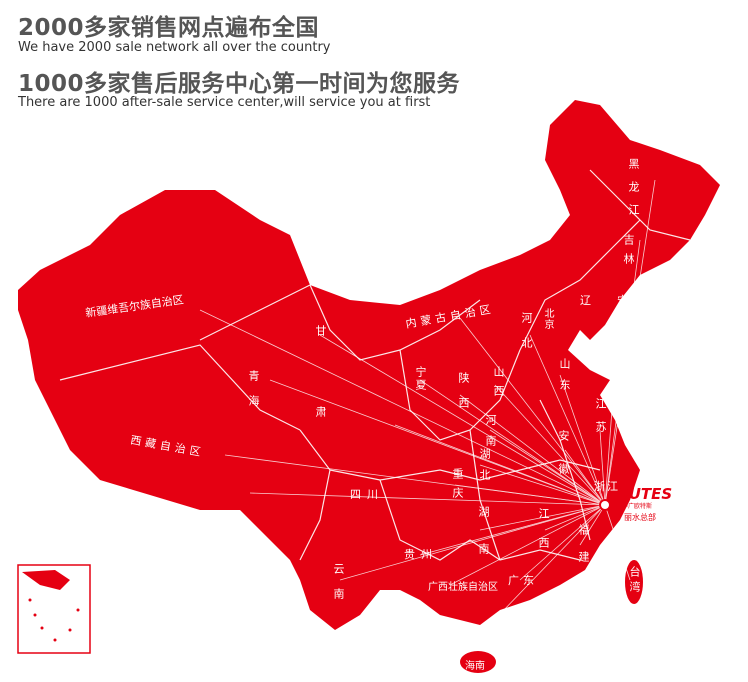 The height and width of the screenshot is (682, 748). I want to click on province-label: 云南, so click(338, 588).